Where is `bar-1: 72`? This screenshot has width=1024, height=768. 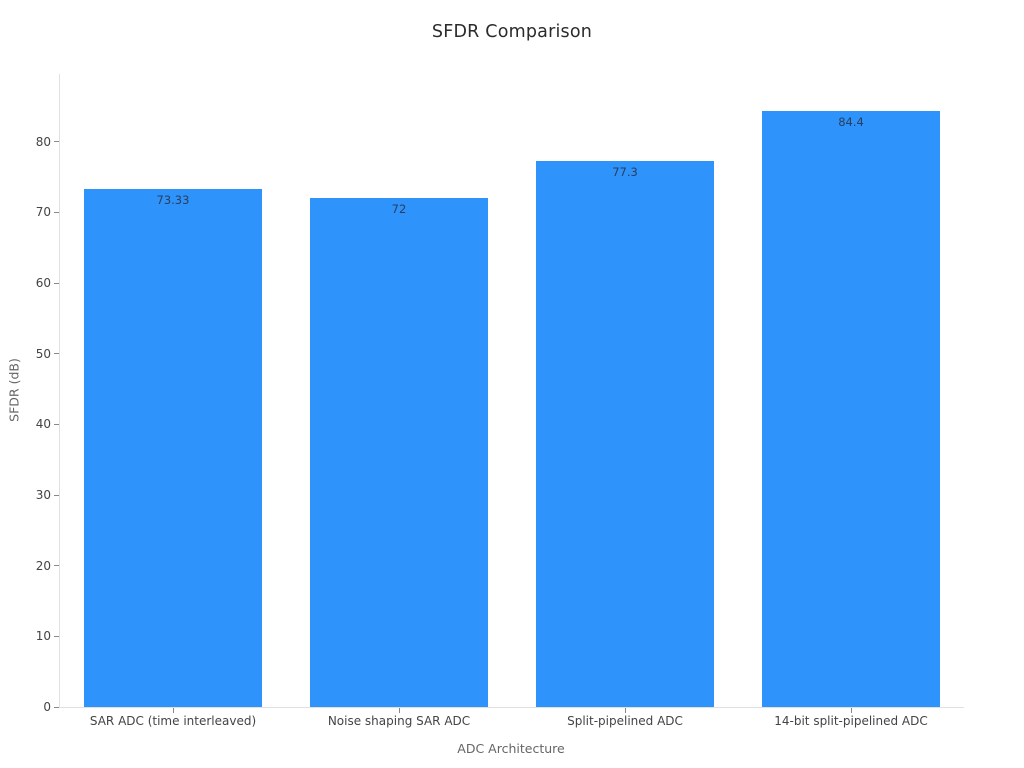
bar-1: 72 is located at coordinates (399, 452).